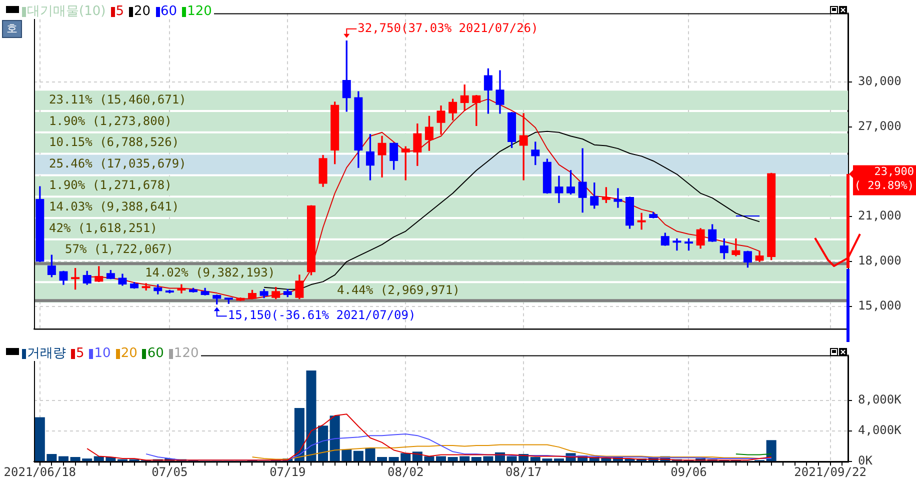 Image resolution: width=916 pixels, height=480 pixels. What do you see at coordinates (110, 185) in the screenshot?
I see `band-label: 1.90% (1,271,678)` at bounding box center [110, 185].